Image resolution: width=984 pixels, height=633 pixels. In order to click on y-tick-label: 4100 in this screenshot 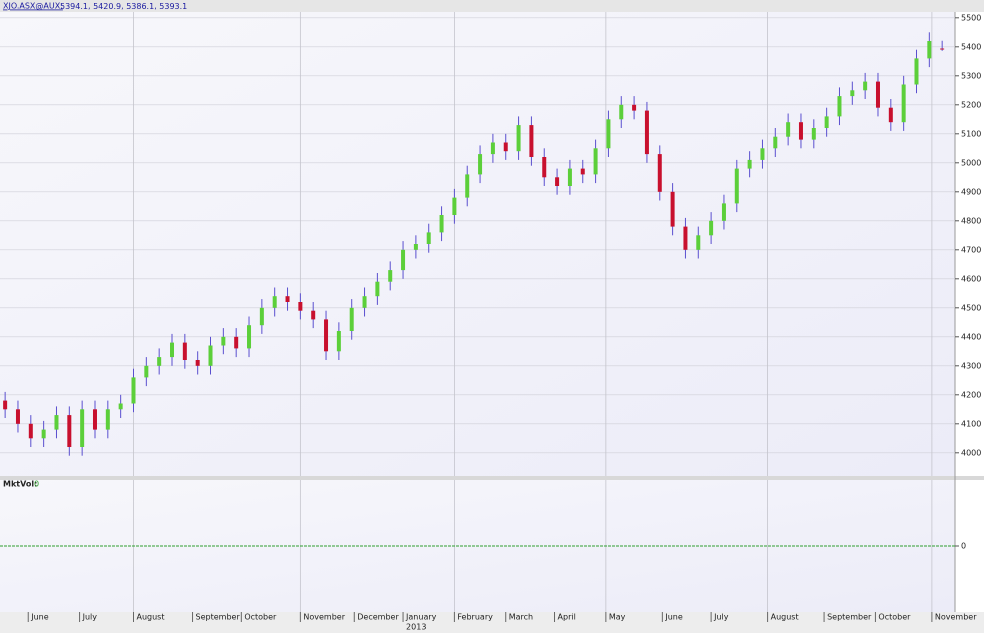, I will do `click(971, 423)`.